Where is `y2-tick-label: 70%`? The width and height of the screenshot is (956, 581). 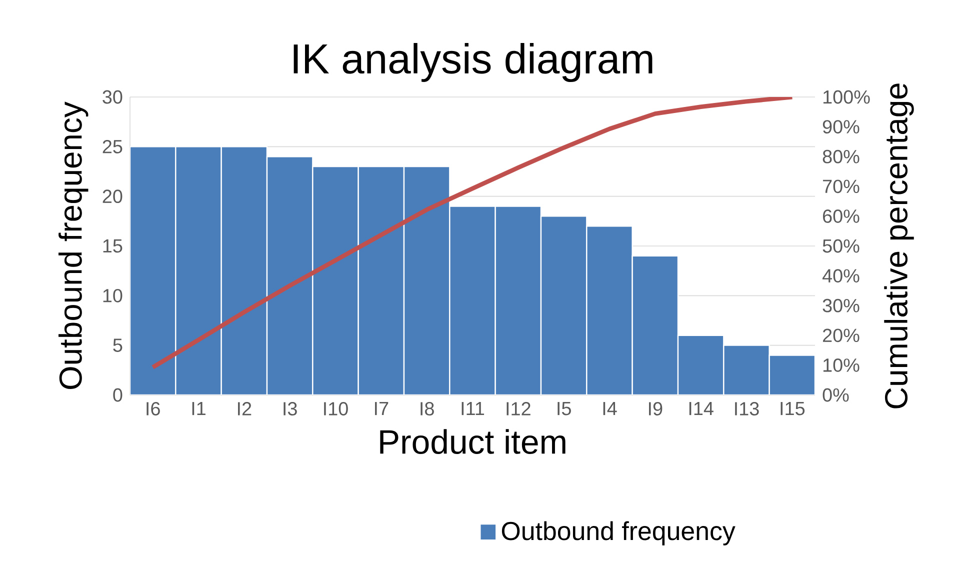
y2-tick-label: 70% is located at coordinates (841, 187).